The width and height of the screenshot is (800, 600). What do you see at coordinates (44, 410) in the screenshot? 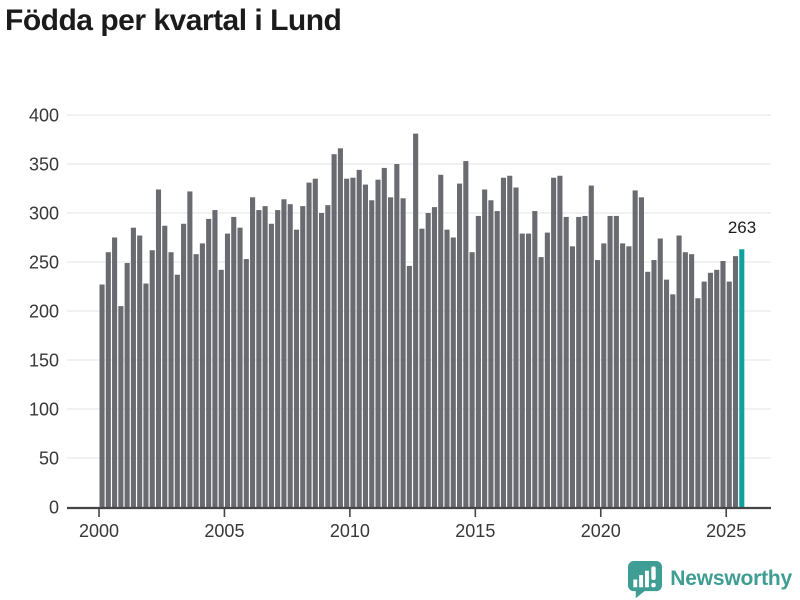
I see `y-tick-label: 100` at bounding box center [44, 410].